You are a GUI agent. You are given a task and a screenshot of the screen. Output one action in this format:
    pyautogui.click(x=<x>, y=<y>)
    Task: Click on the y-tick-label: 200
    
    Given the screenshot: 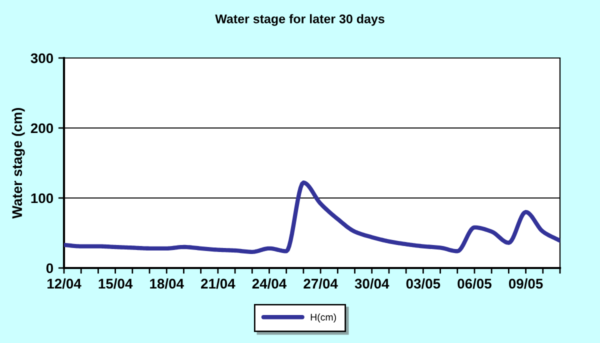 What is the action you would take?
    pyautogui.click(x=42, y=128)
    